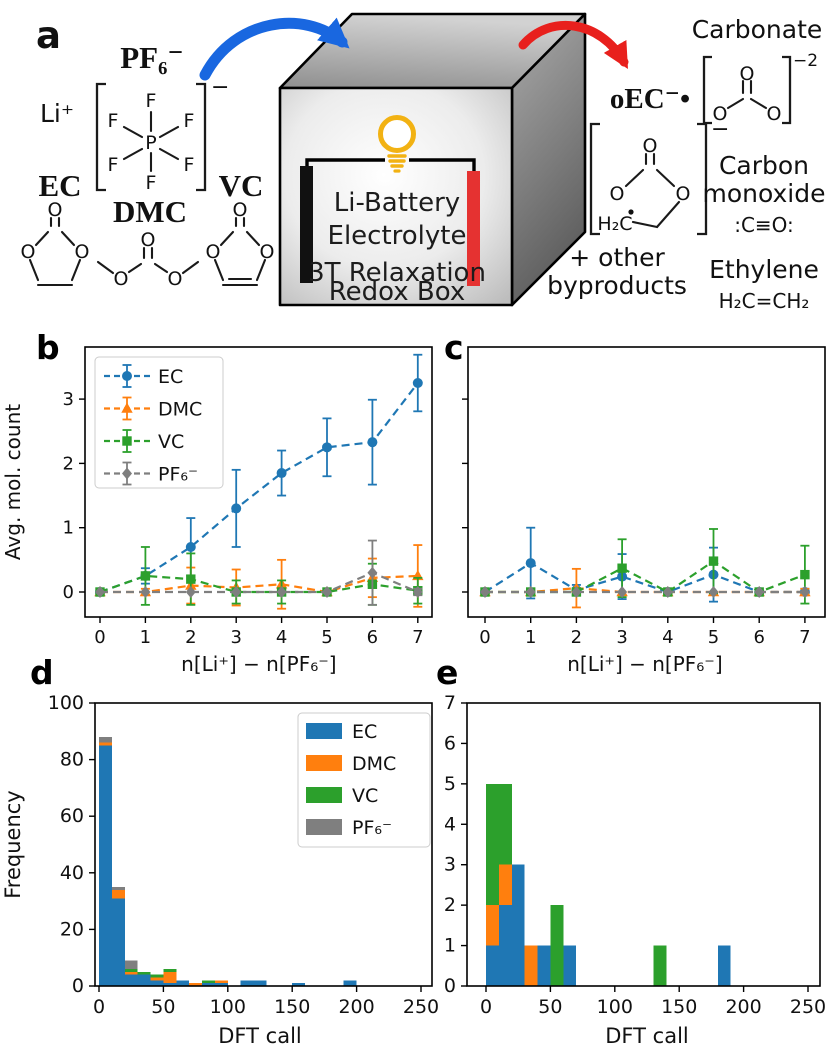 The height and width of the screenshot is (1048, 834). I want to click on electrode-black, so click(306, 224).